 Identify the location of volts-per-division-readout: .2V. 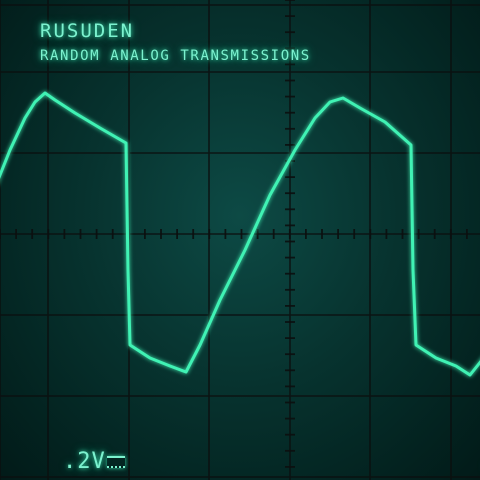
(65, 452).